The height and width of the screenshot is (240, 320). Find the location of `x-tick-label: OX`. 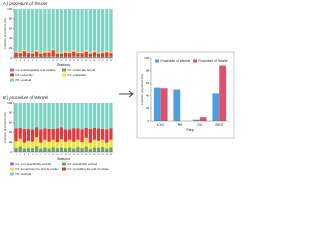

x-tick-label: OX is located at coordinates (200, 125).